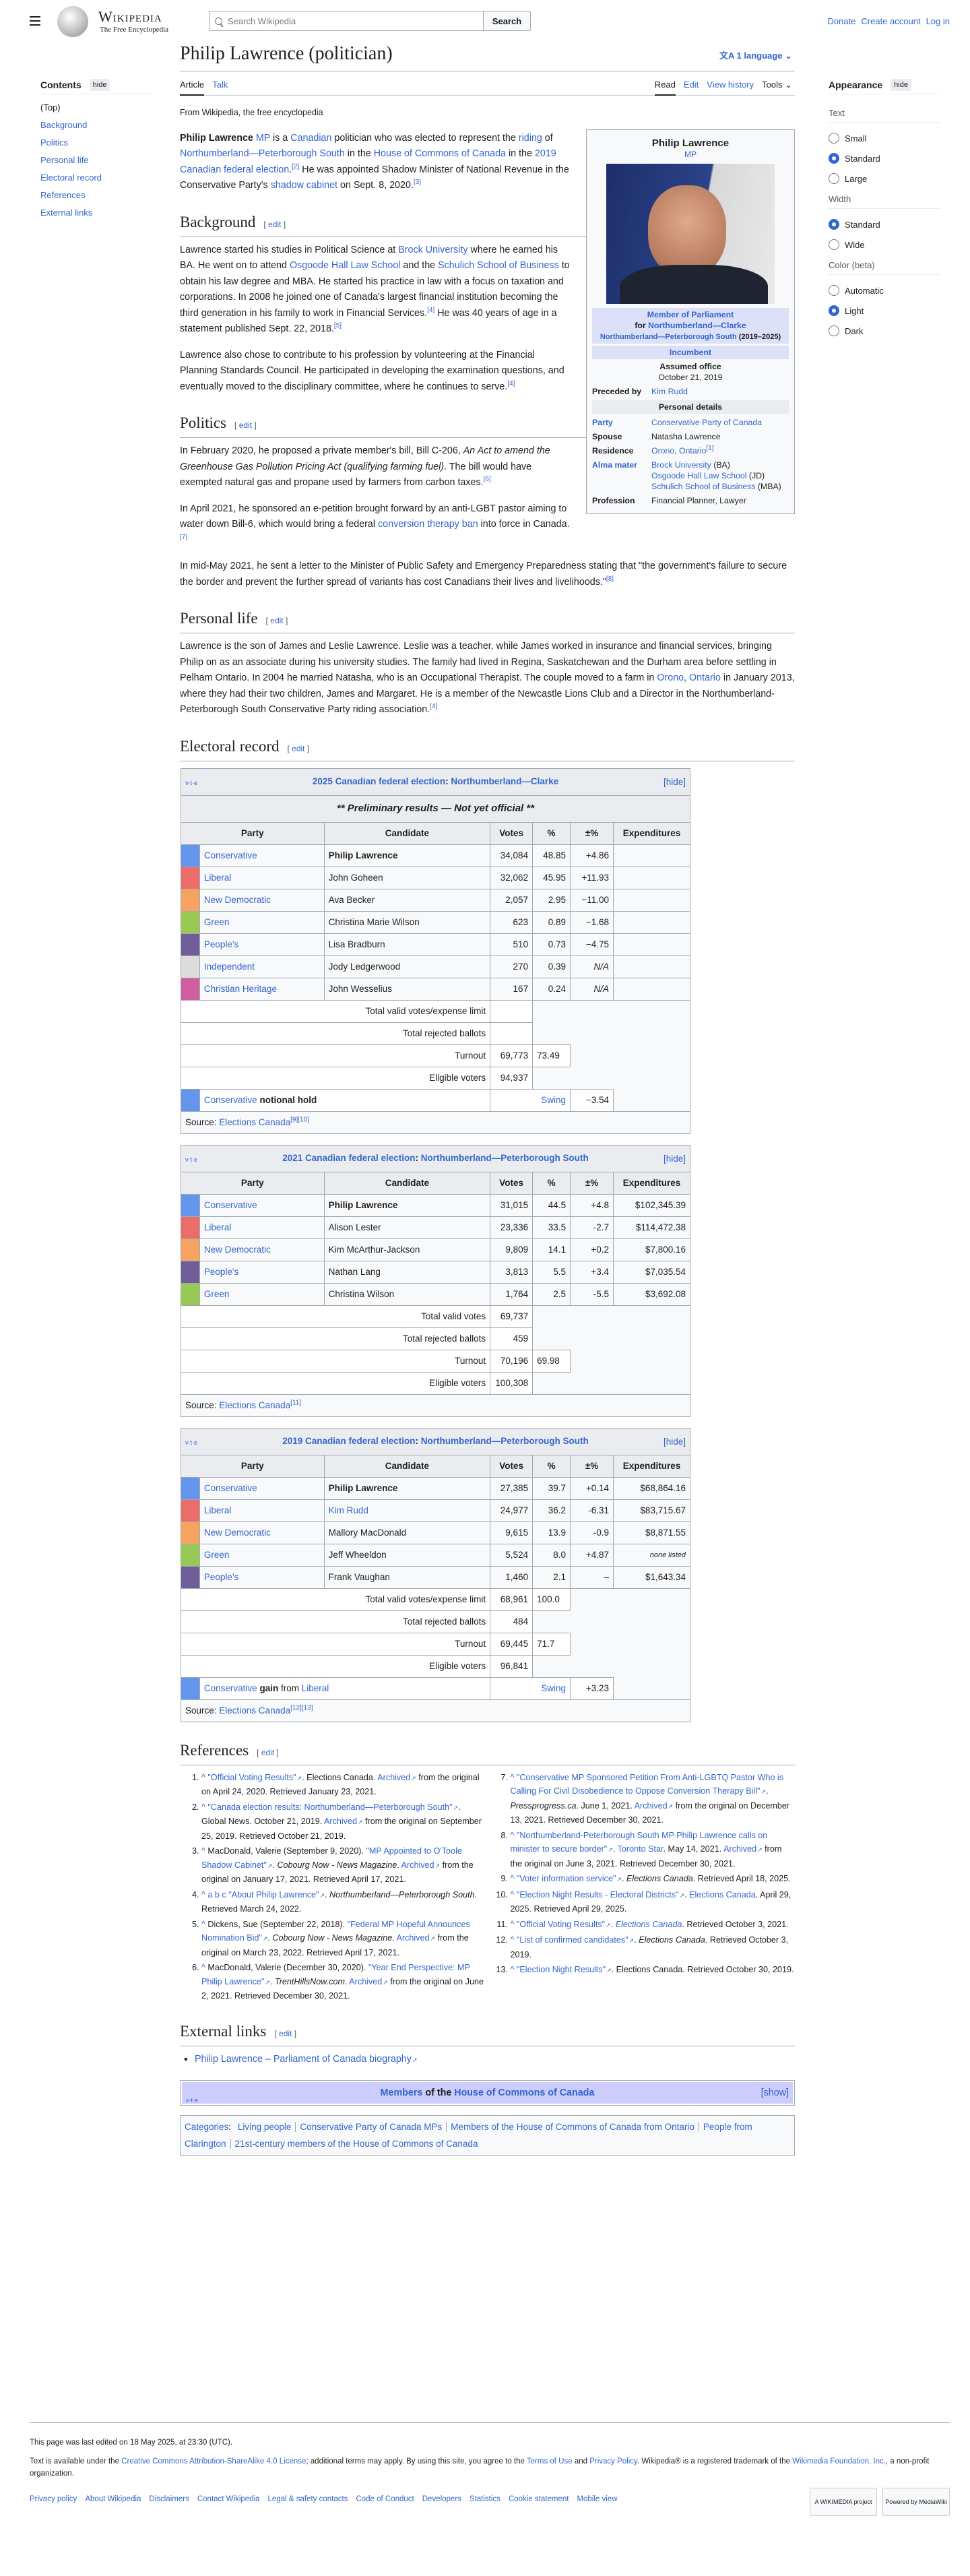 Image resolution: width=970 pixels, height=2576 pixels. What do you see at coordinates (691, 85) in the screenshot?
I see `tab-edit: Edit` at bounding box center [691, 85].